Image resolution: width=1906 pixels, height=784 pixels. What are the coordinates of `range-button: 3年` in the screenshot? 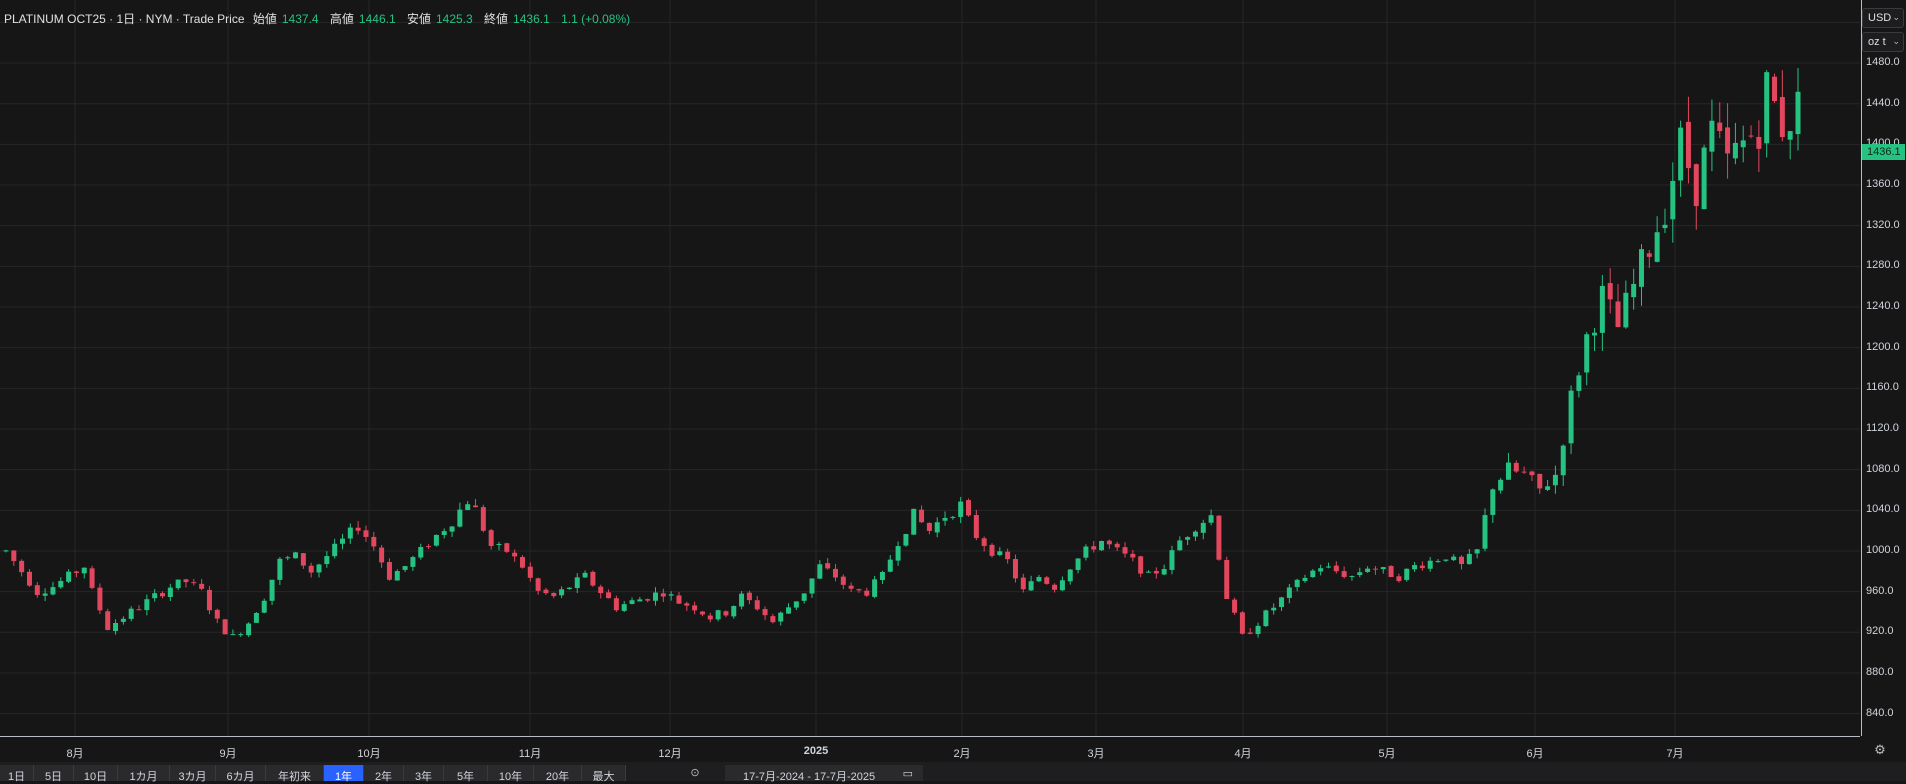 It's located at (424, 774).